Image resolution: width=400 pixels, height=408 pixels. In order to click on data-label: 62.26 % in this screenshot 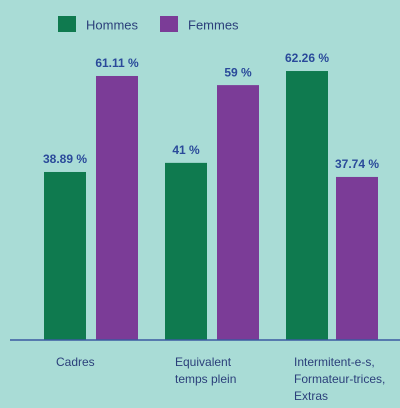, I will do `click(307, 58)`.